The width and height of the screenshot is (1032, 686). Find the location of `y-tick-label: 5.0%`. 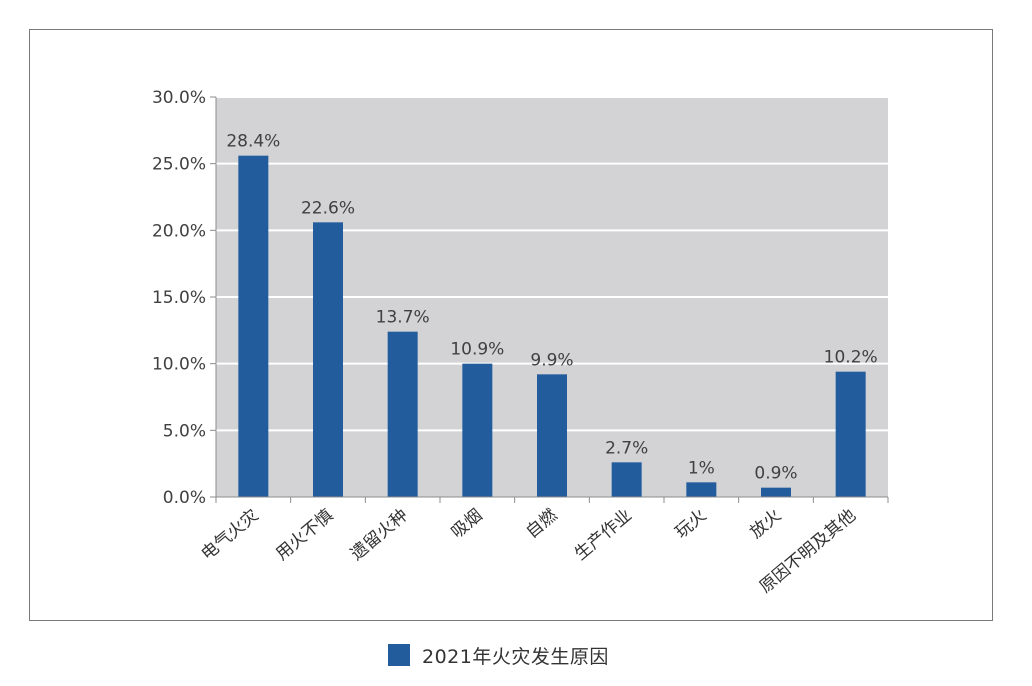

y-tick-label: 5.0% is located at coordinates (184, 431).